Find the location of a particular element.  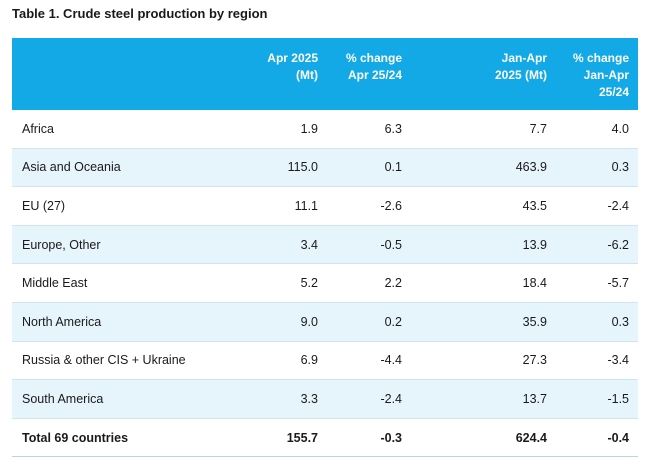

table-row: EU (27) 11.1 -2.6 43.5 -2.4 is located at coordinates (325, 206).